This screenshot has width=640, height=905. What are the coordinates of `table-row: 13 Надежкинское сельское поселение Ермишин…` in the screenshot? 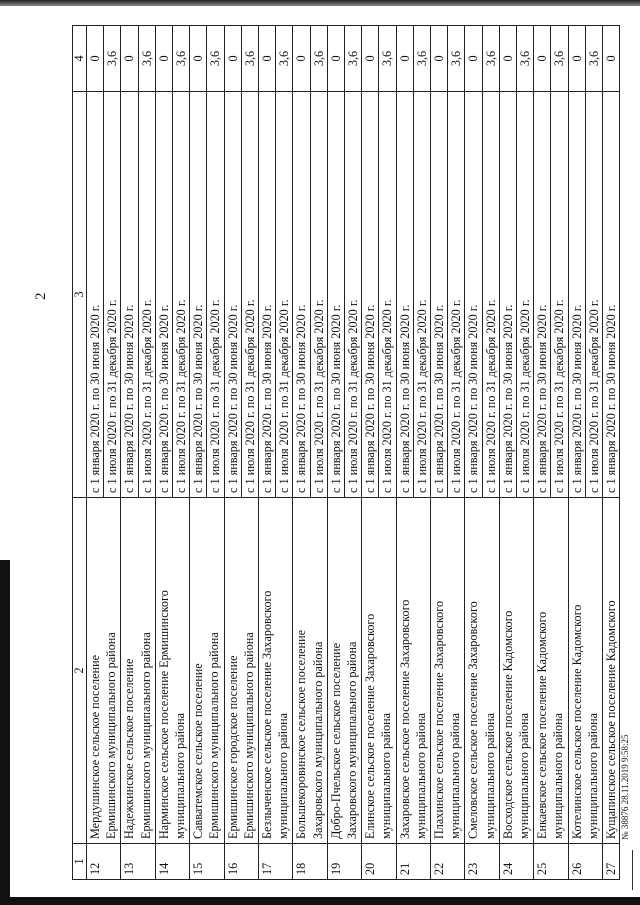 It's located at (138, 452).